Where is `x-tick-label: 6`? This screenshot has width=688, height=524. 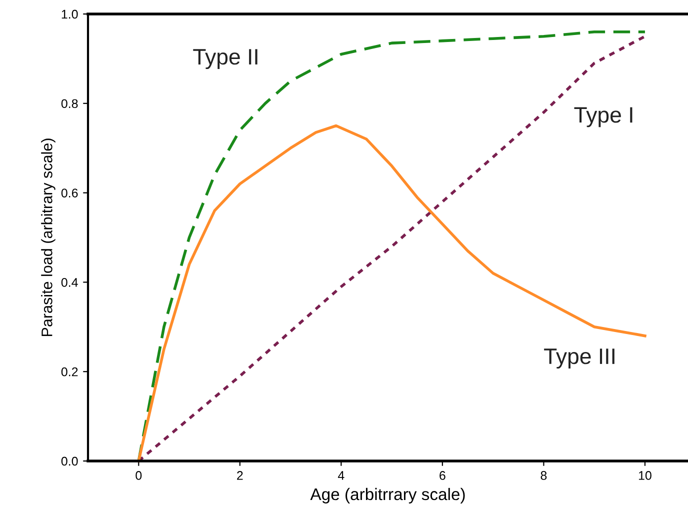 x-tick-label: 6 is located at coordinates (443, 475).